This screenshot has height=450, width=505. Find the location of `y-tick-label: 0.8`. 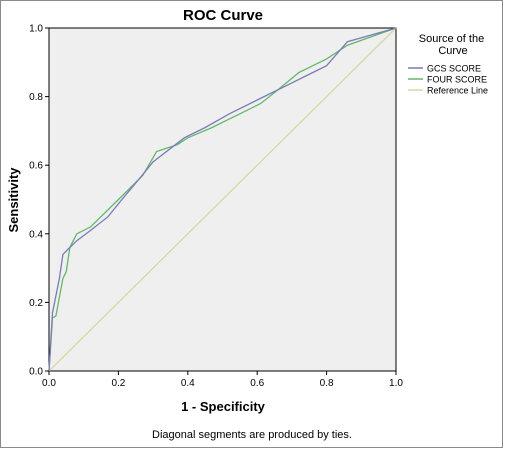

y-tick-label: 0.8 is located at coordinates (36, 97).